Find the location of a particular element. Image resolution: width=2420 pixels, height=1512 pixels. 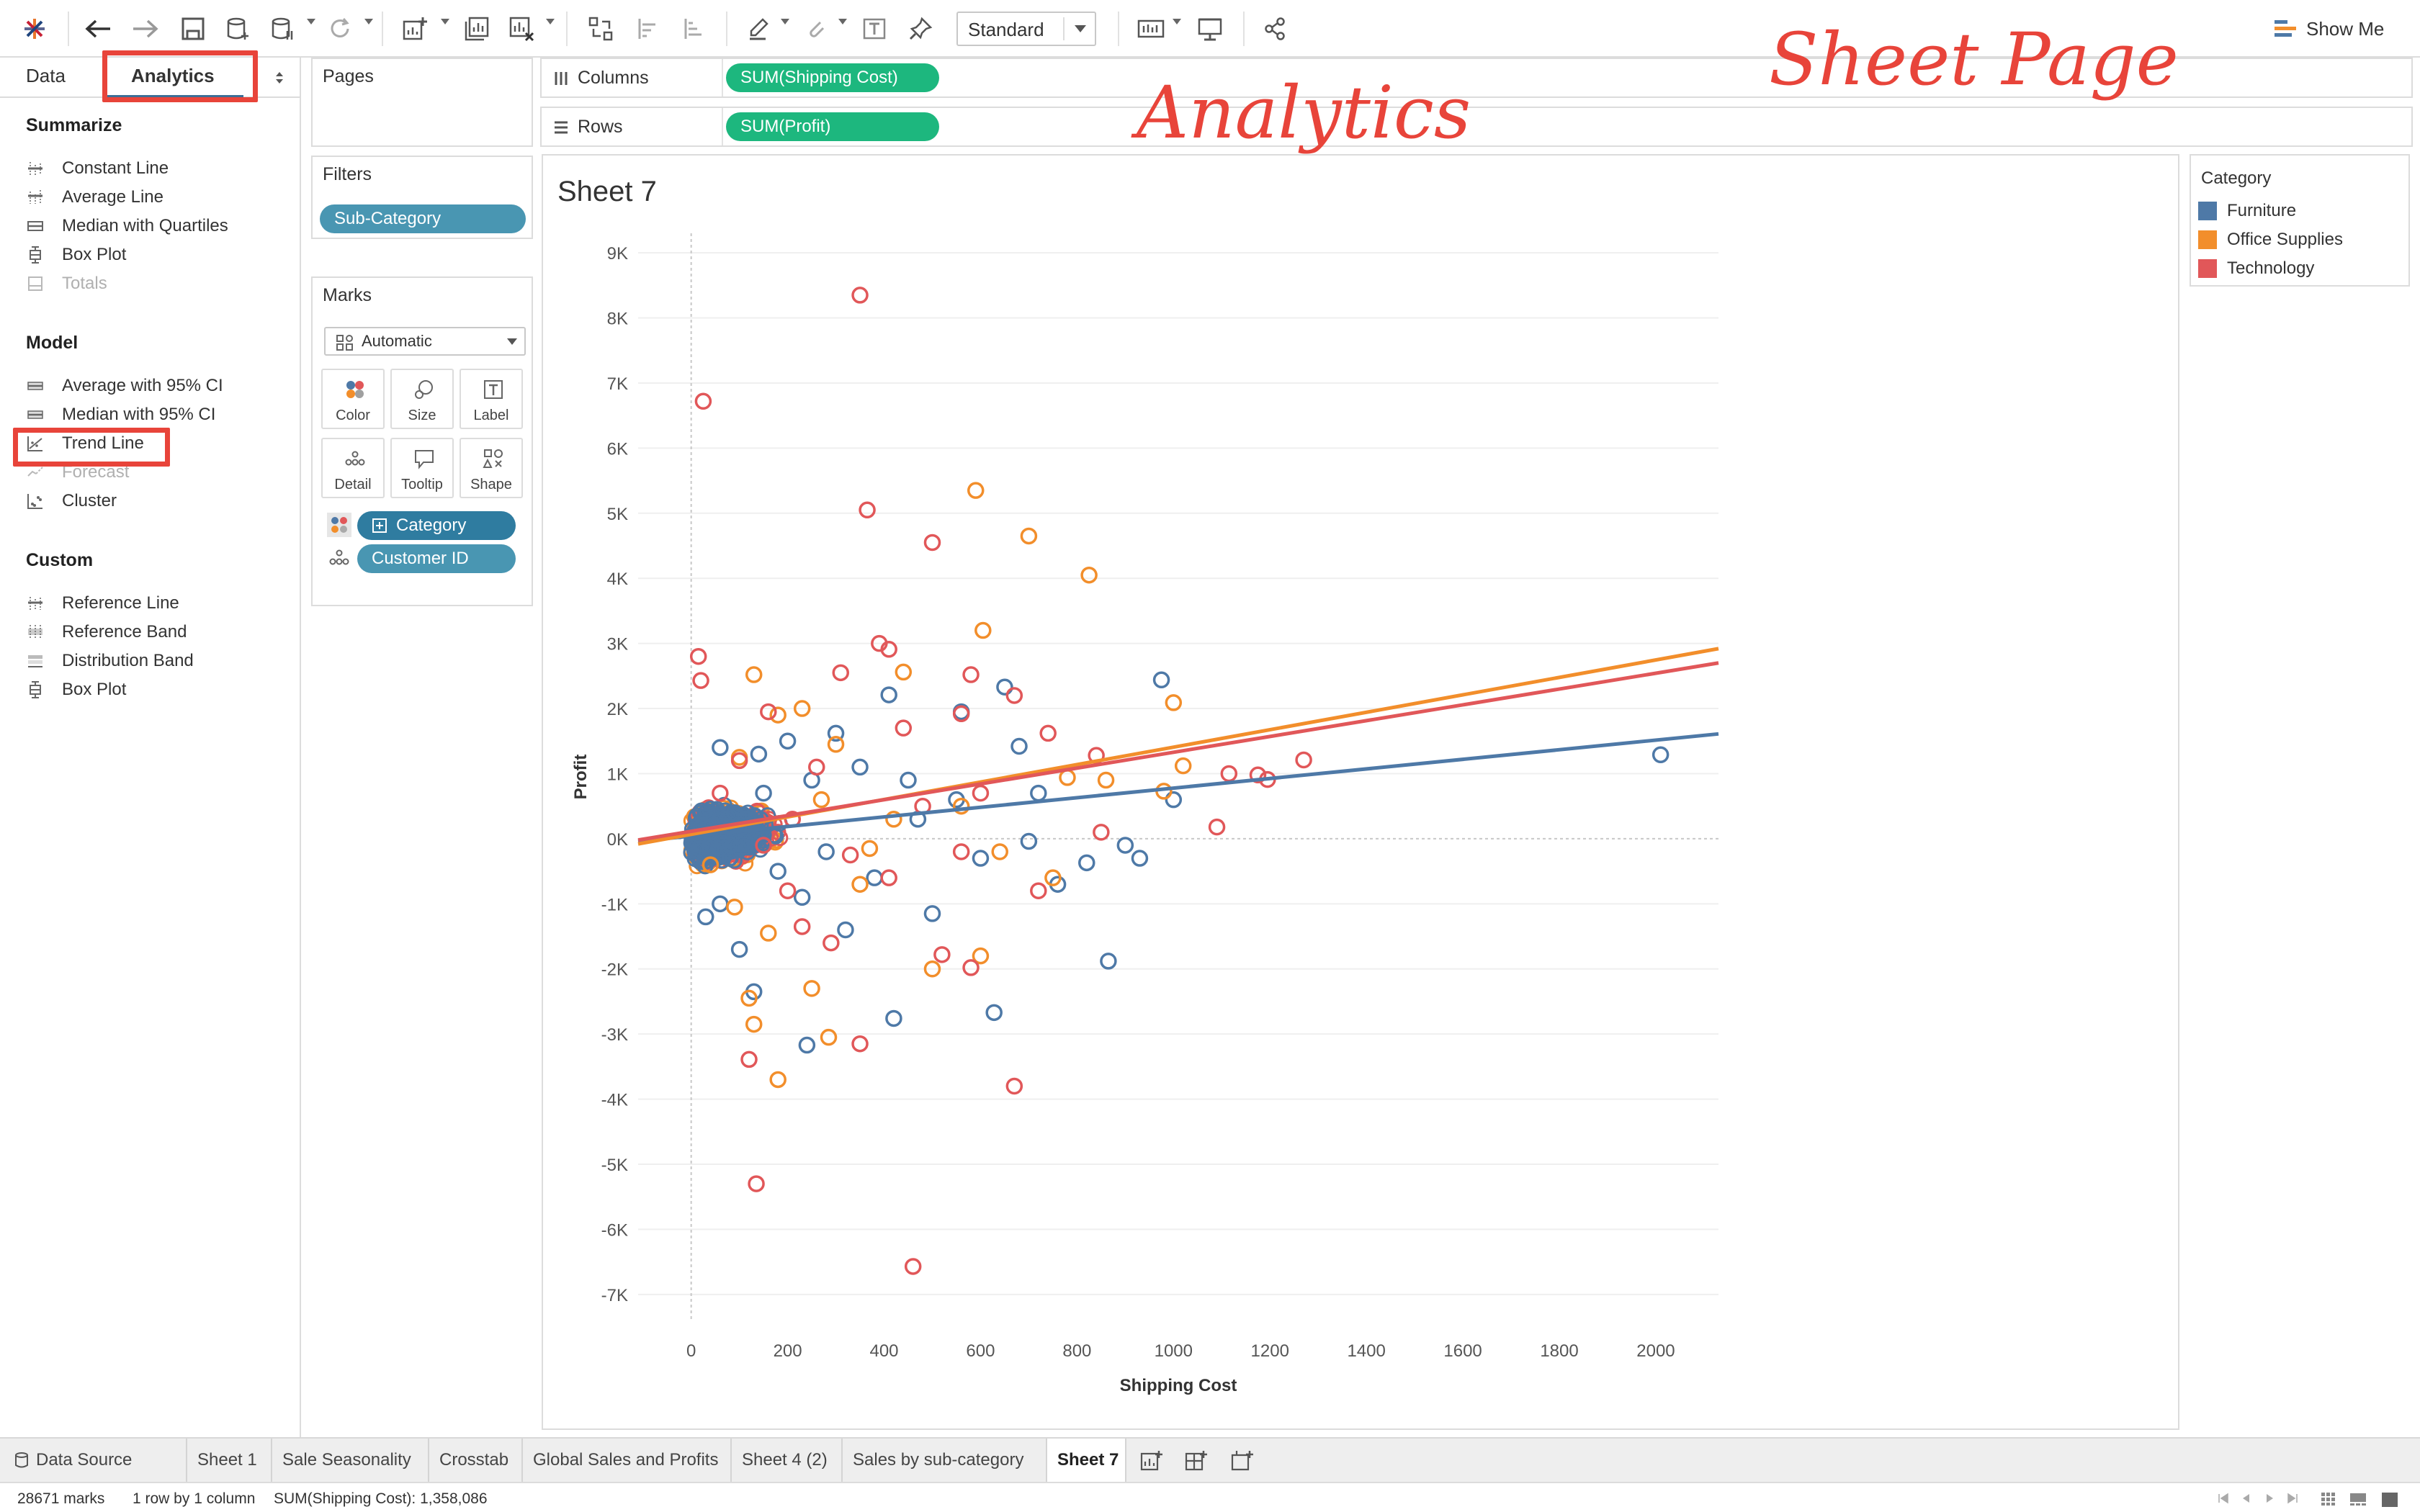

analytics-item-cluster: Cluster is located at coordinates (71, 501).